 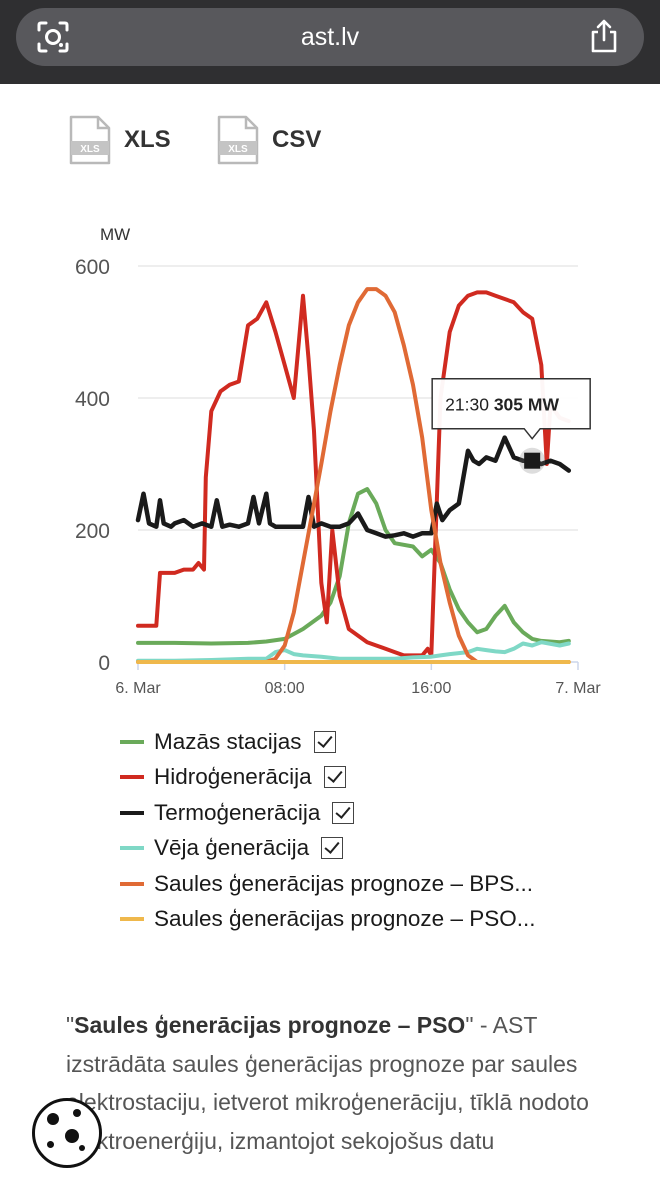 What do you see at coordinates (115, 234) in the screenshot?
I see `y-axis-label: MW` at bounding box center [115, 234].